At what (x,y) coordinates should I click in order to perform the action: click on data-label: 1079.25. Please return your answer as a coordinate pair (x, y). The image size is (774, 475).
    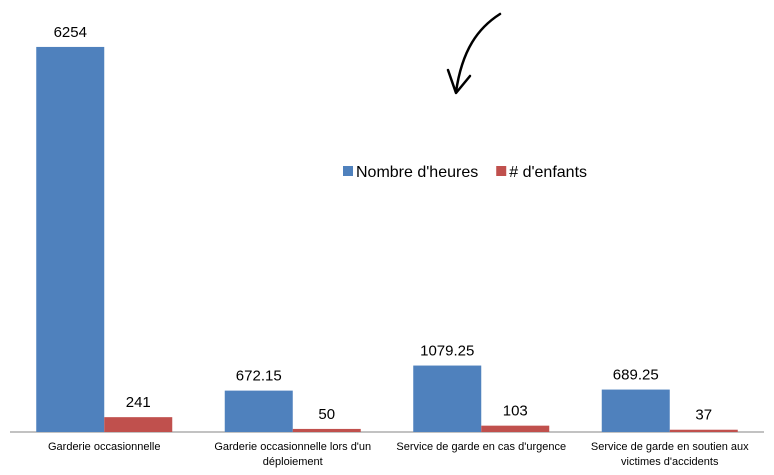
    Looking at the image, I should click on (447, 351).